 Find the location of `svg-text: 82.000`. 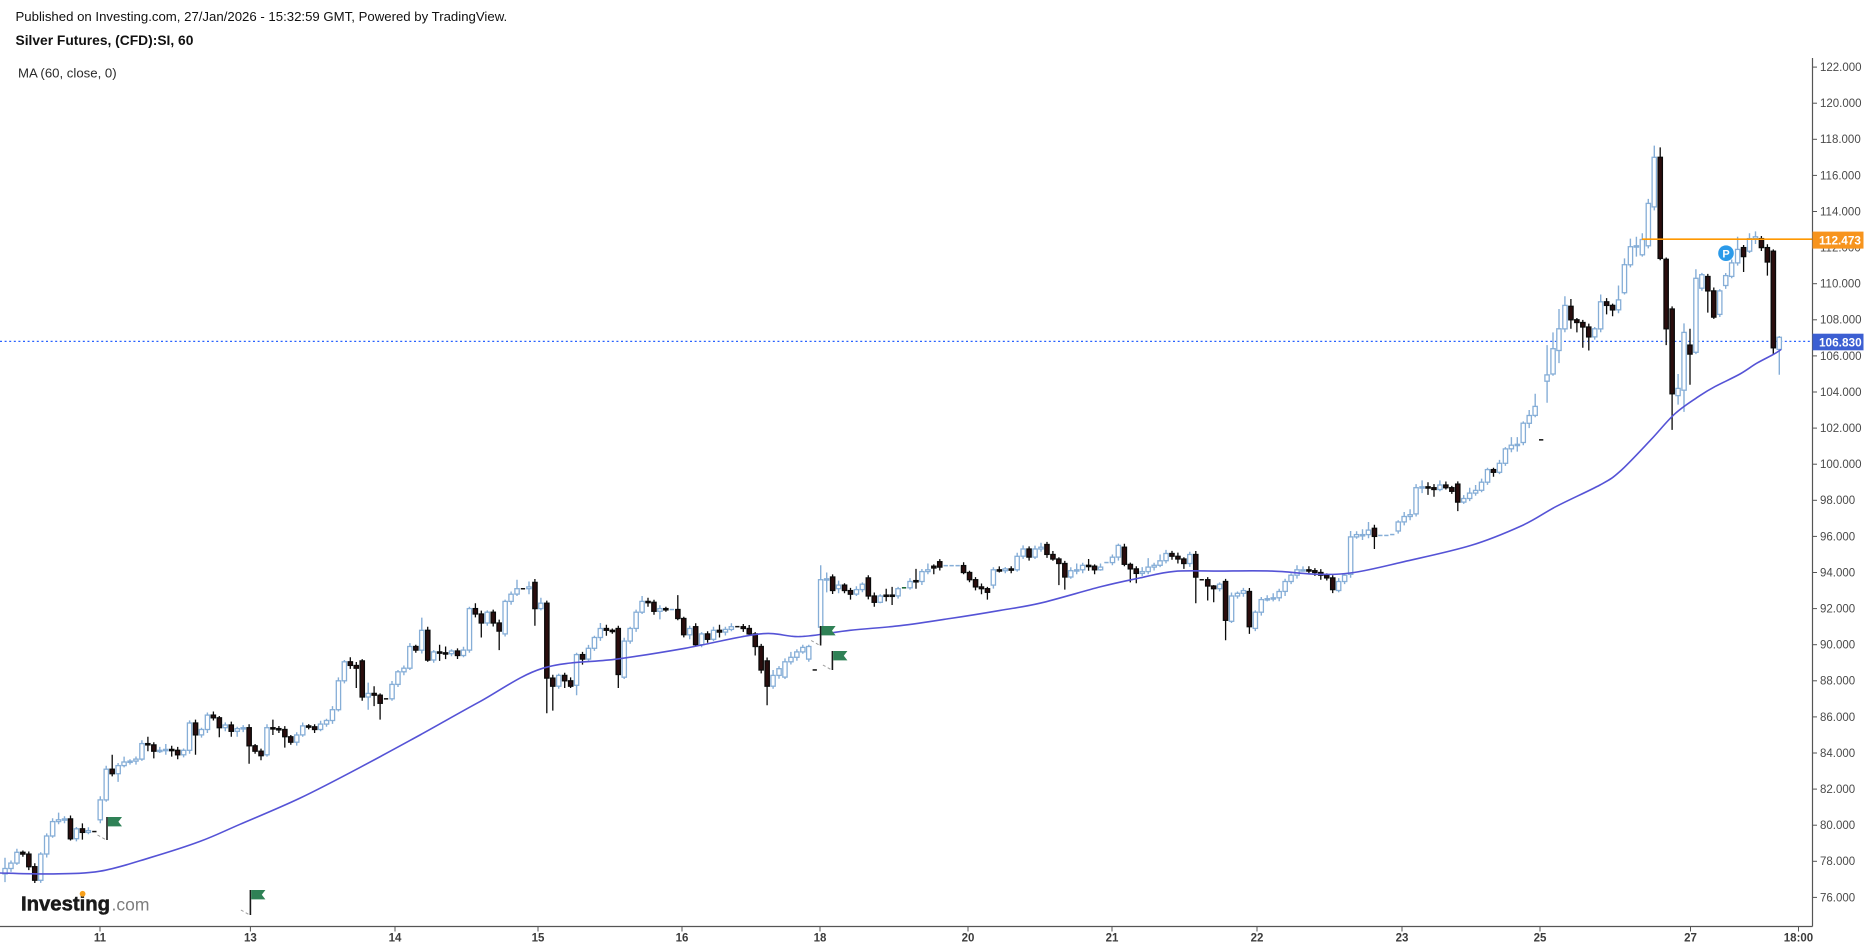

svg-text: 82.000 is located at coordinates (1837, 790).